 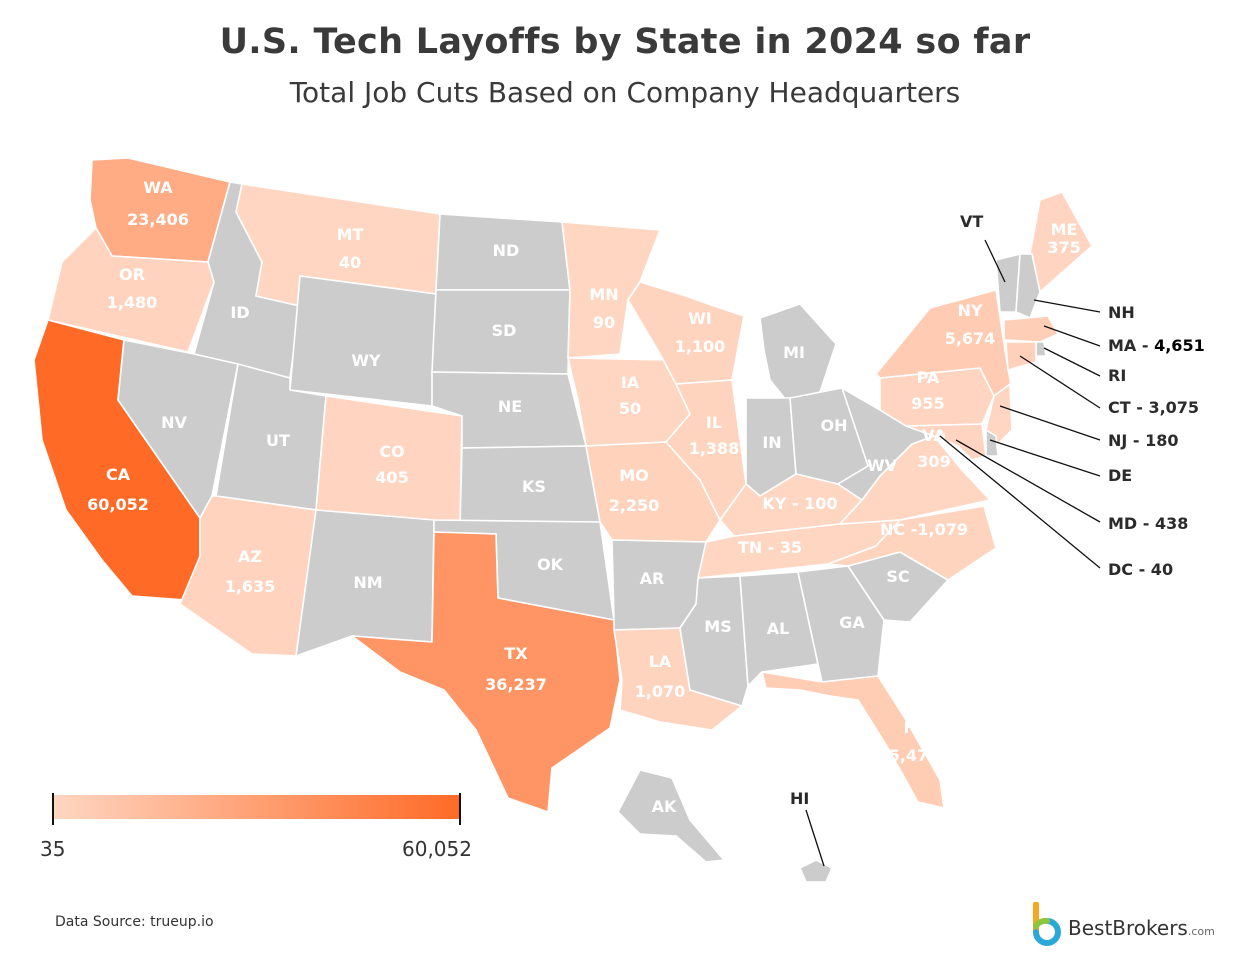 What do you see at coordinates (1050, 423) in the screenshot?
I see `leader-nj` at bounding box center [1050, 423].